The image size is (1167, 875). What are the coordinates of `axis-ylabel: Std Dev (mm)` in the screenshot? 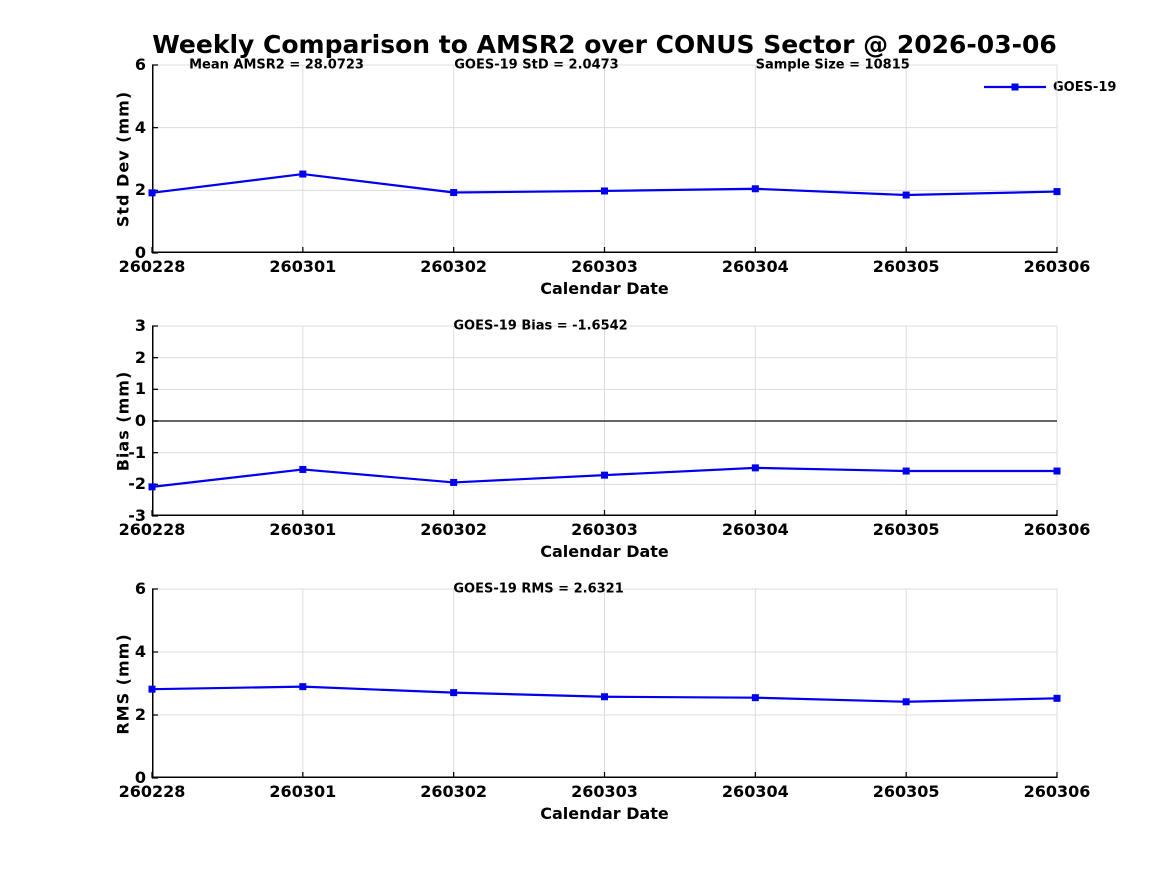 It's located at (123, 159).